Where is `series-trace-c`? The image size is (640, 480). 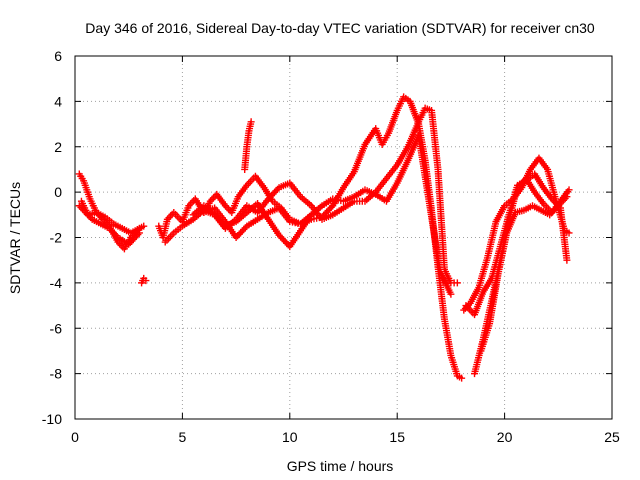
series-trace-c is located at coordinates (112, 217).